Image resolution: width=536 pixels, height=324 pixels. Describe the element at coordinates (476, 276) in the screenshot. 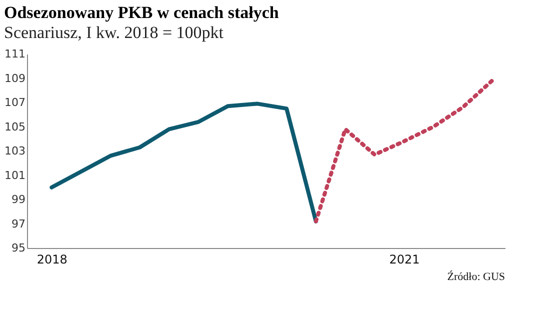

I see `text: Źródło: GUS` at that location.